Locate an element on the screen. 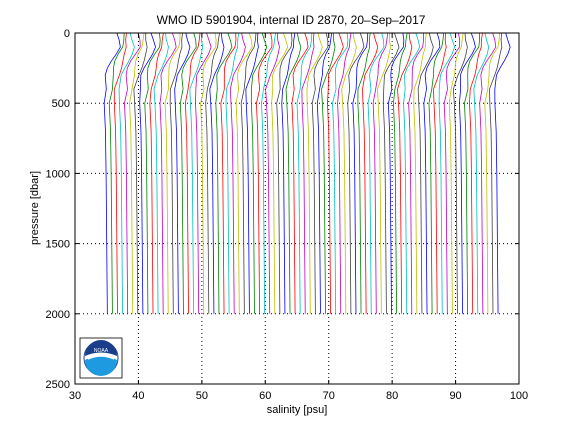 This screenshot has height=432, width=576. x-tick-label: 80 is located at coordinates (392, 396).